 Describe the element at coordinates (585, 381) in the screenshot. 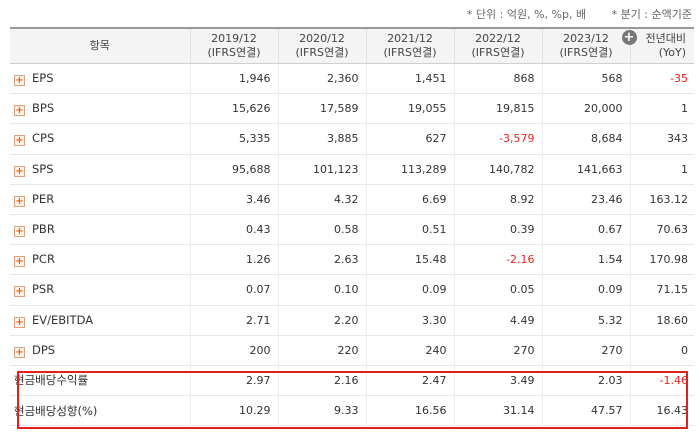

I see `value-cell: 2.03` at that location.